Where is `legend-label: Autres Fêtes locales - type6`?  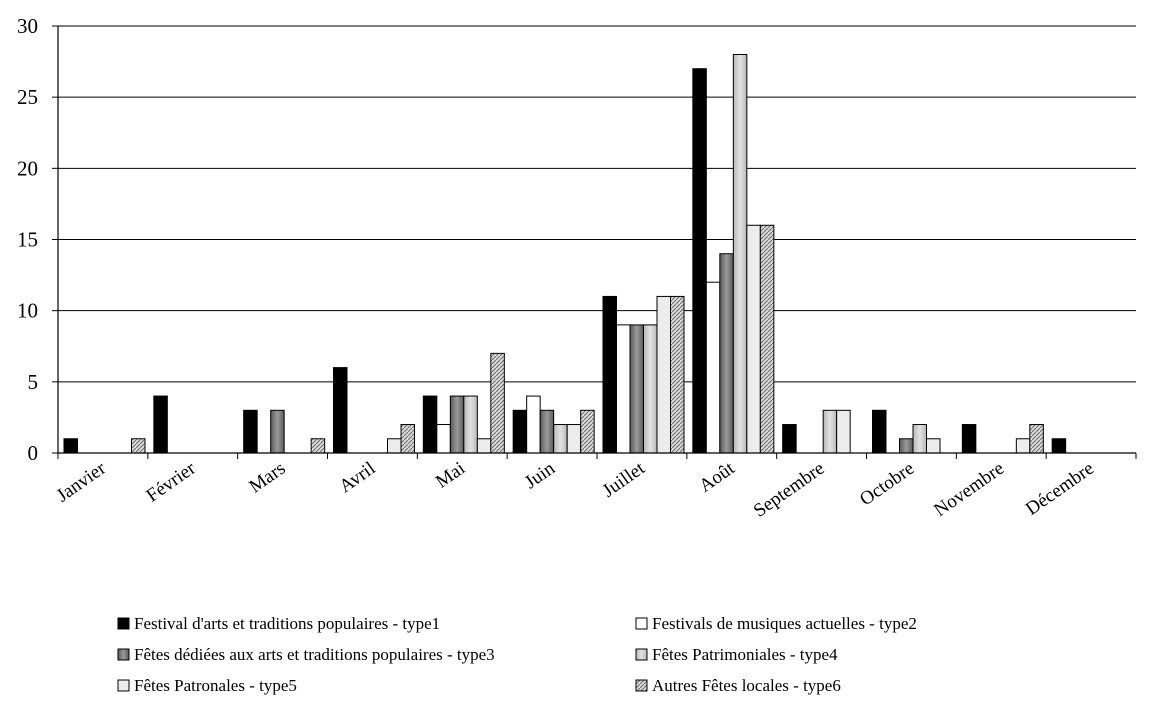
legend-label: Autres Fêtes locales - type6 is located at coordinates (746, 685).